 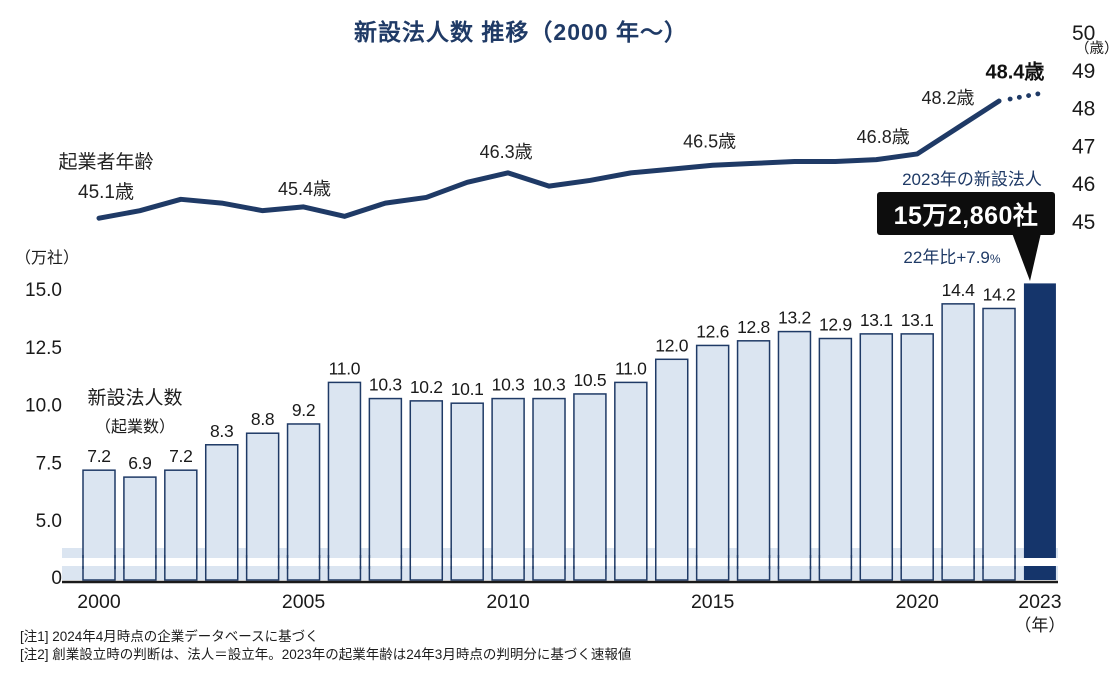 I want to click on age-annotation: 48.4歳, so click(x=1014, y=71).